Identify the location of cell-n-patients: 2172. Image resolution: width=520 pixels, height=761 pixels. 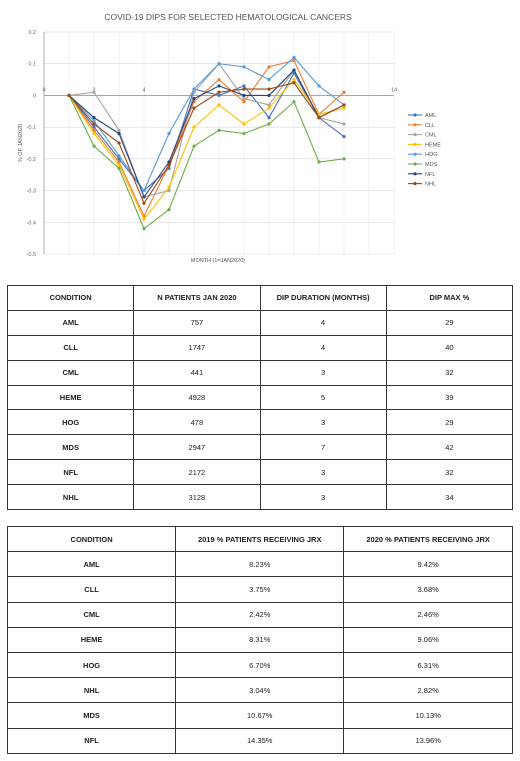
(197, 472).